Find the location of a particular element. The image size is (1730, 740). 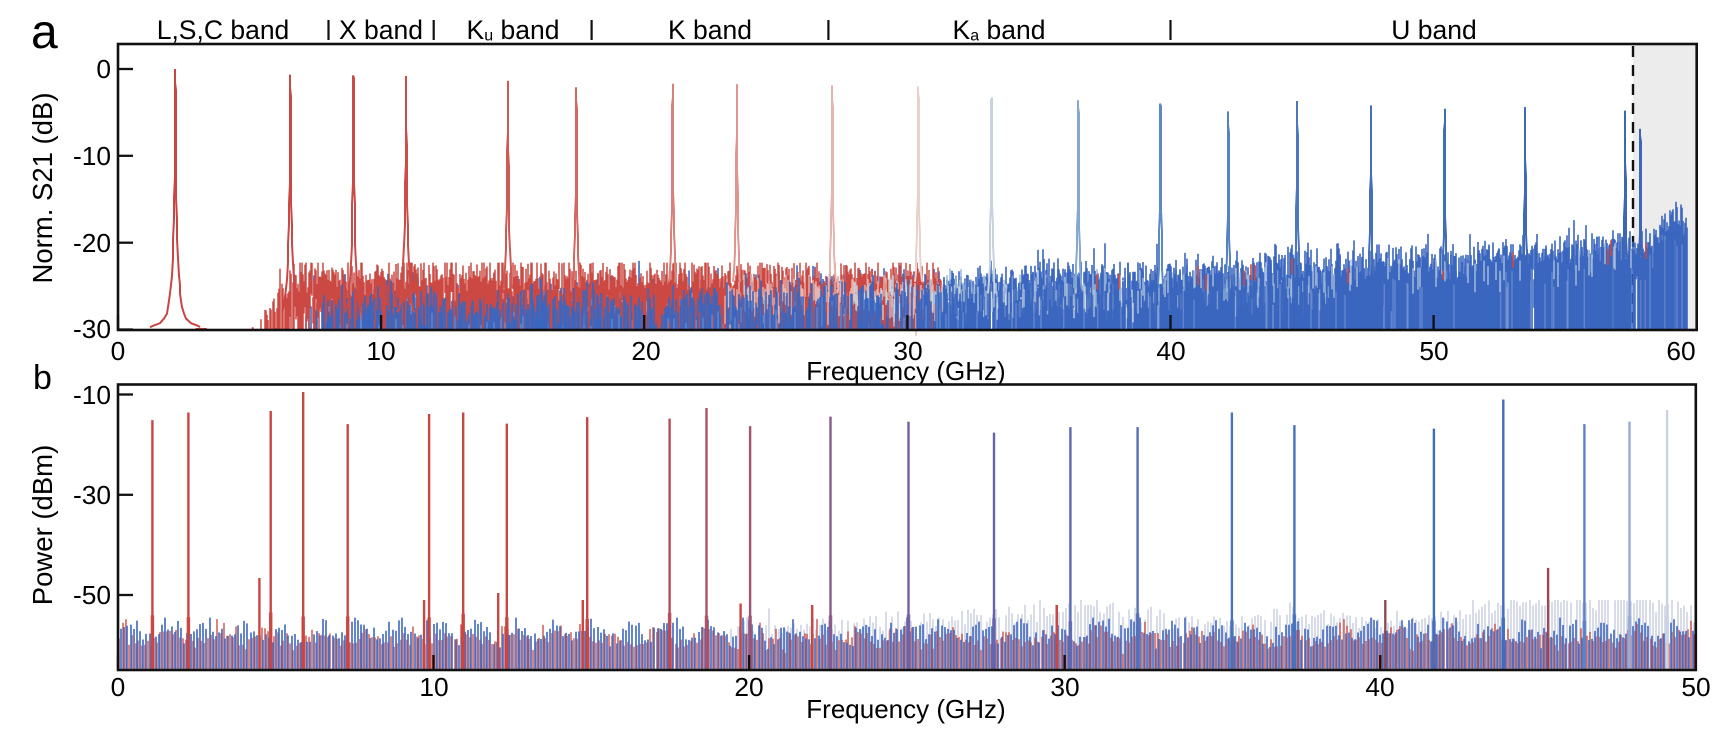

svg-text: 60 is located at coordinates (1680, 351).